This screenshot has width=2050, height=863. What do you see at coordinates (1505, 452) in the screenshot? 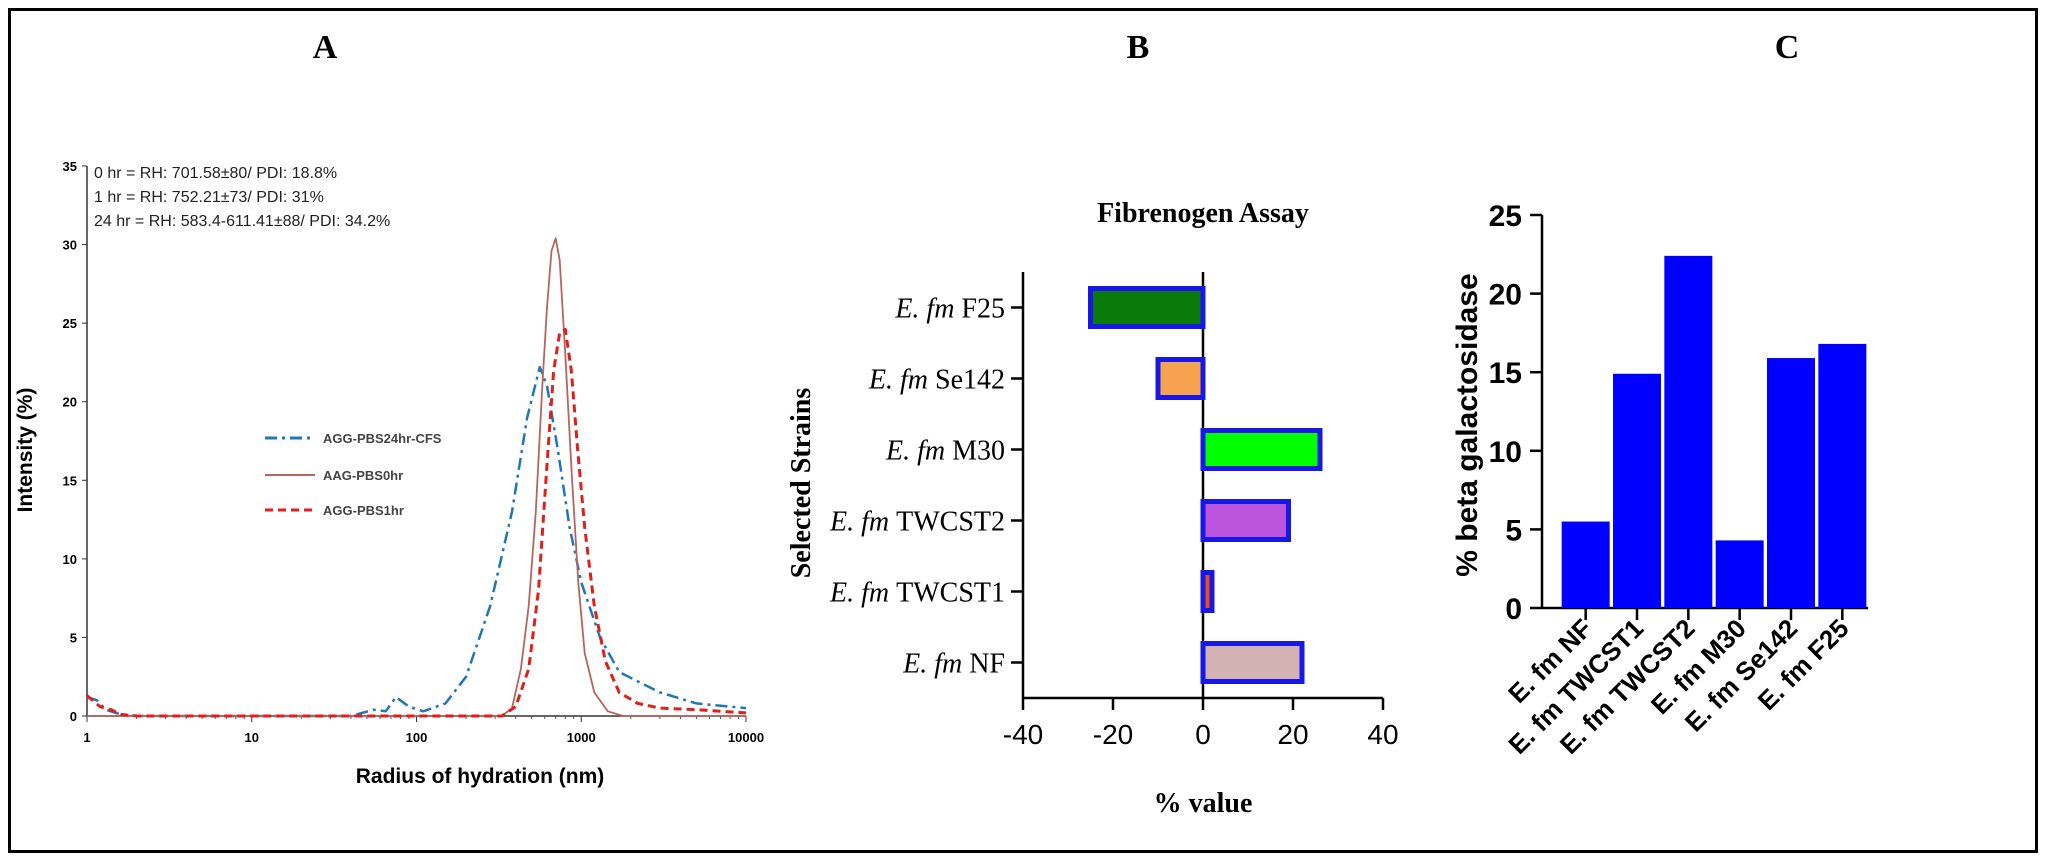
I see `panel-c-ytick-label: 10` at bounding box center [1505, 452].